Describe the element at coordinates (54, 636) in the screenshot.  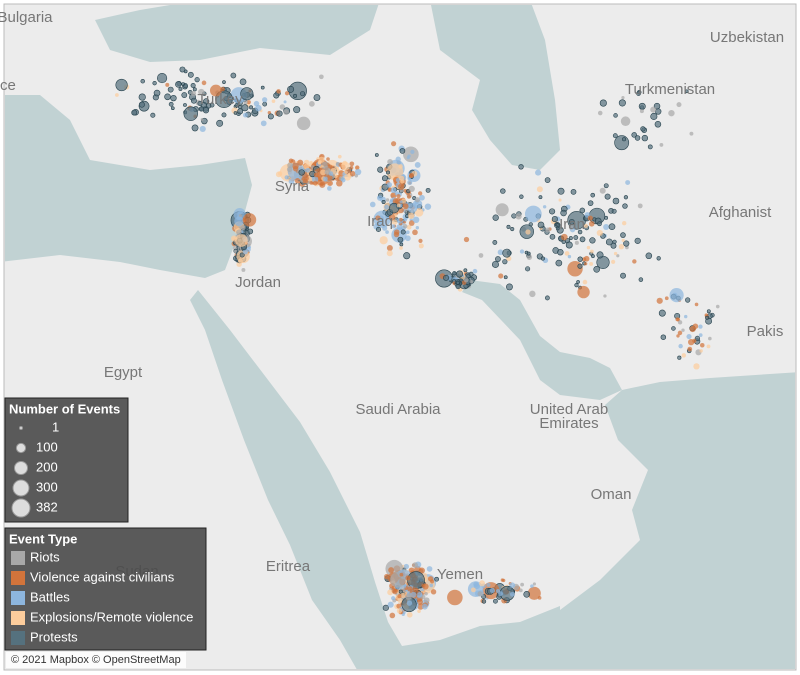
I see `color-label: Protests` at that location.